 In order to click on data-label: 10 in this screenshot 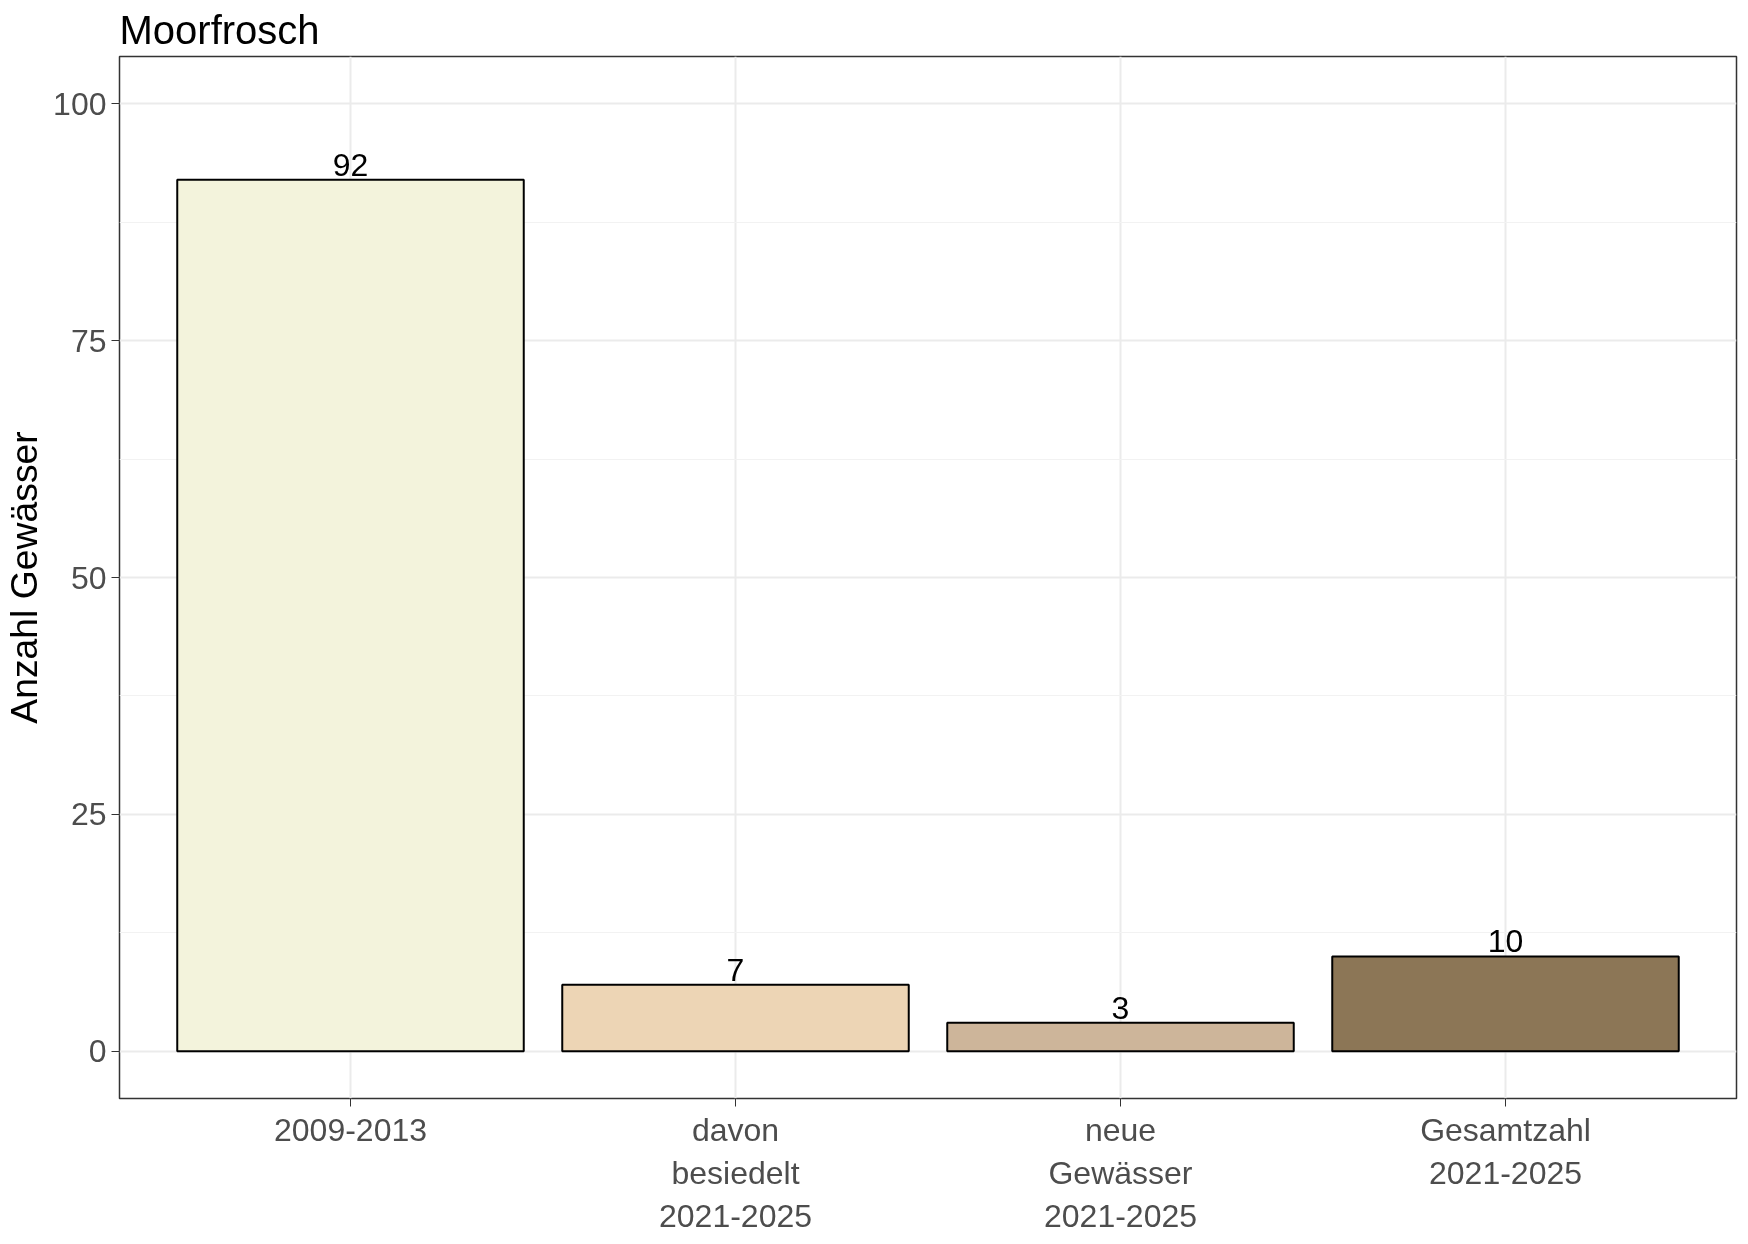, I will do `click(1505, 941)`.